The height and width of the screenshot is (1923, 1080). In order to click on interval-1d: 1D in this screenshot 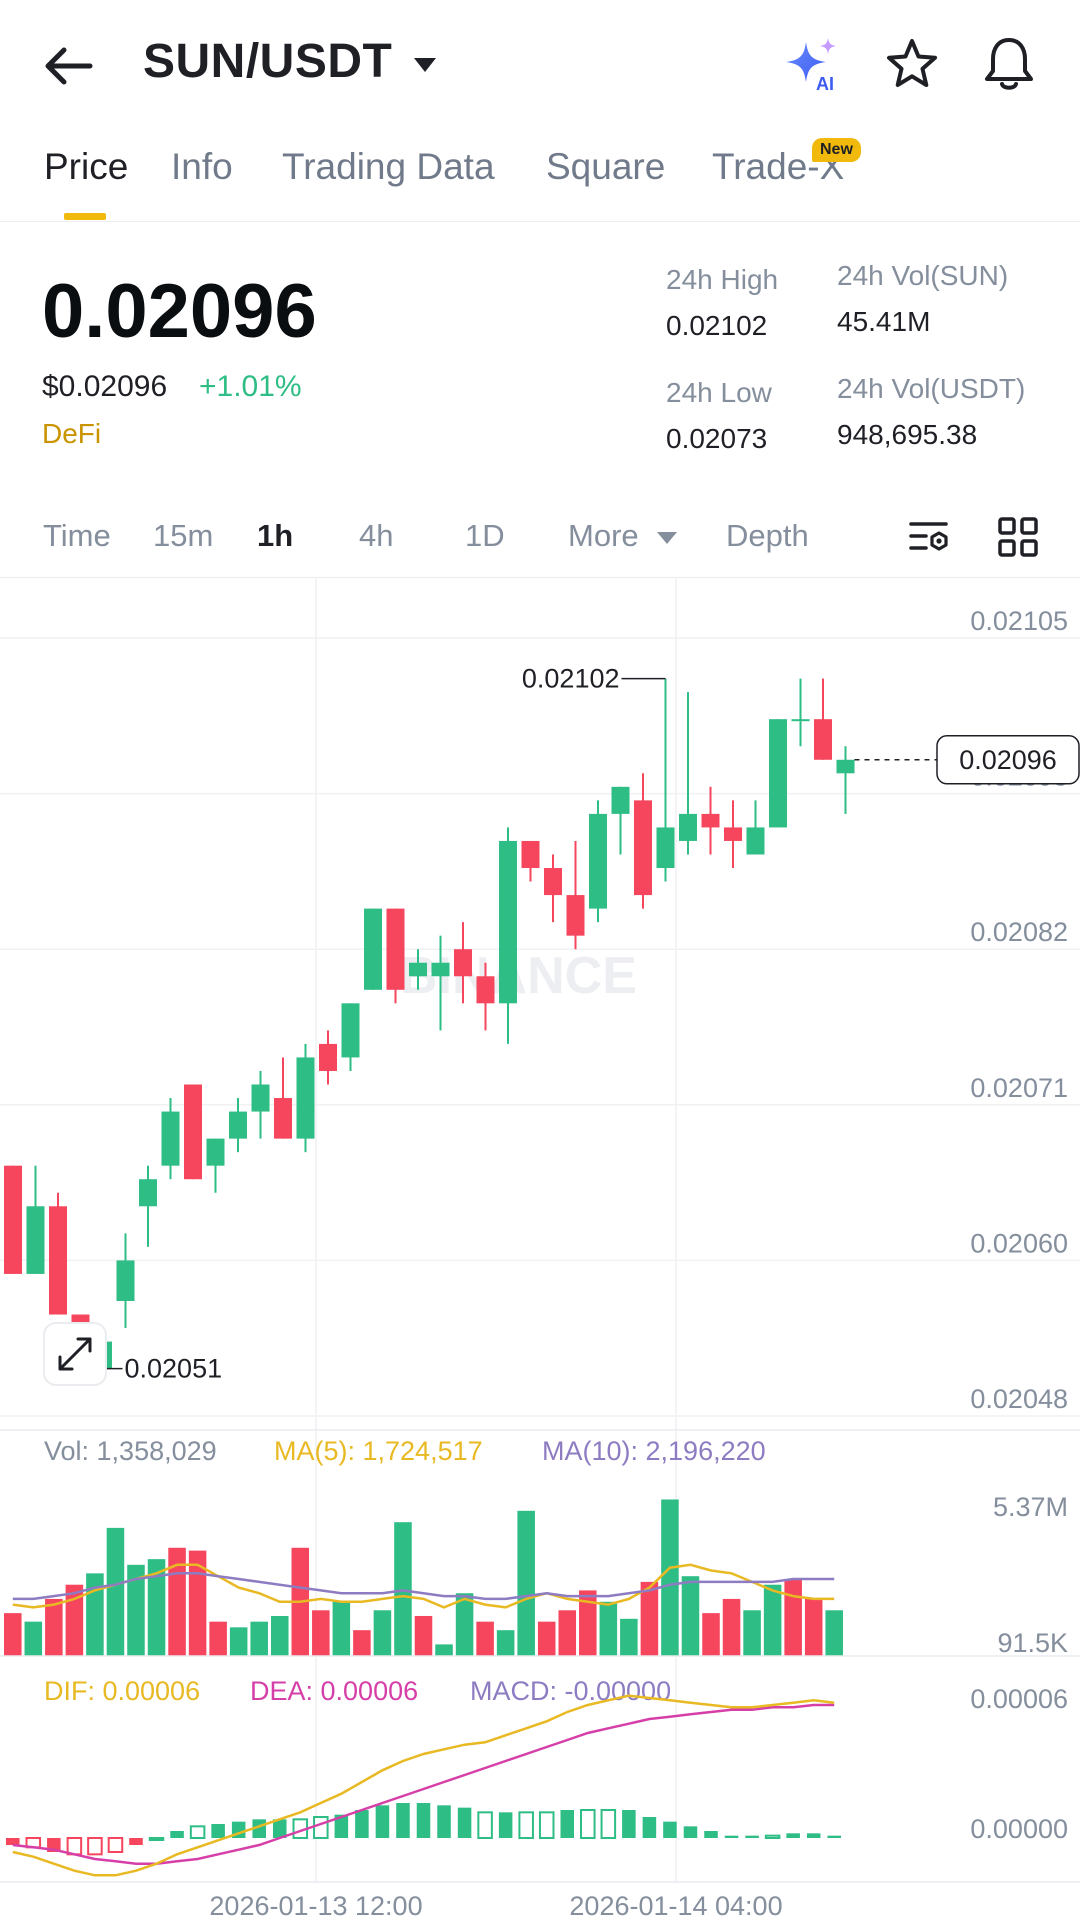, I will do `click(485, 535)`.